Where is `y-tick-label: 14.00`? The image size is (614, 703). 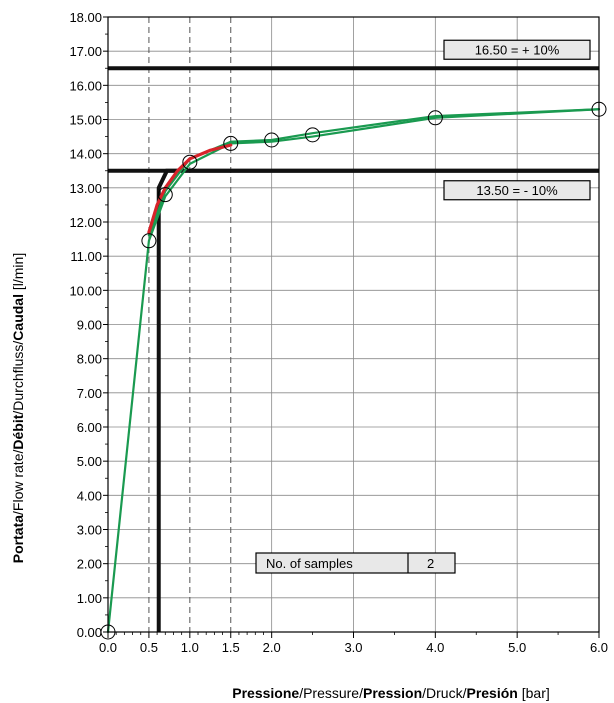 y-tick-label: 14.00 is located at coordinates (85, 154).